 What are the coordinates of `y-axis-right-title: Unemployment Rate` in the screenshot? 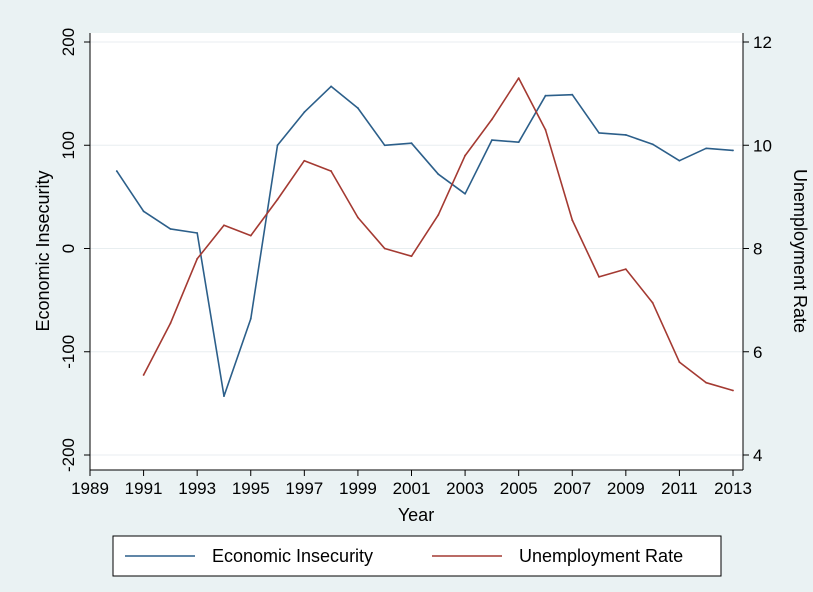 It's located at (800, 251).